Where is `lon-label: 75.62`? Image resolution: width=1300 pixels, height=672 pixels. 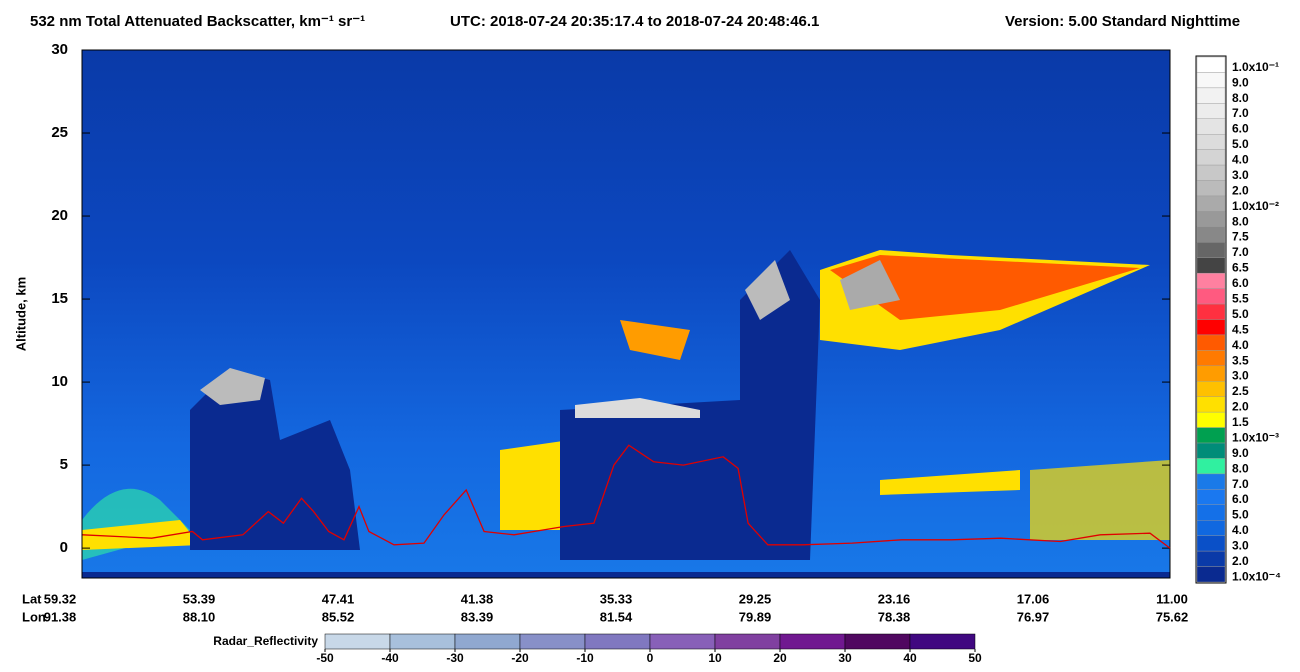
lon-label: 75.62 is located at coordinates (1172, 616).